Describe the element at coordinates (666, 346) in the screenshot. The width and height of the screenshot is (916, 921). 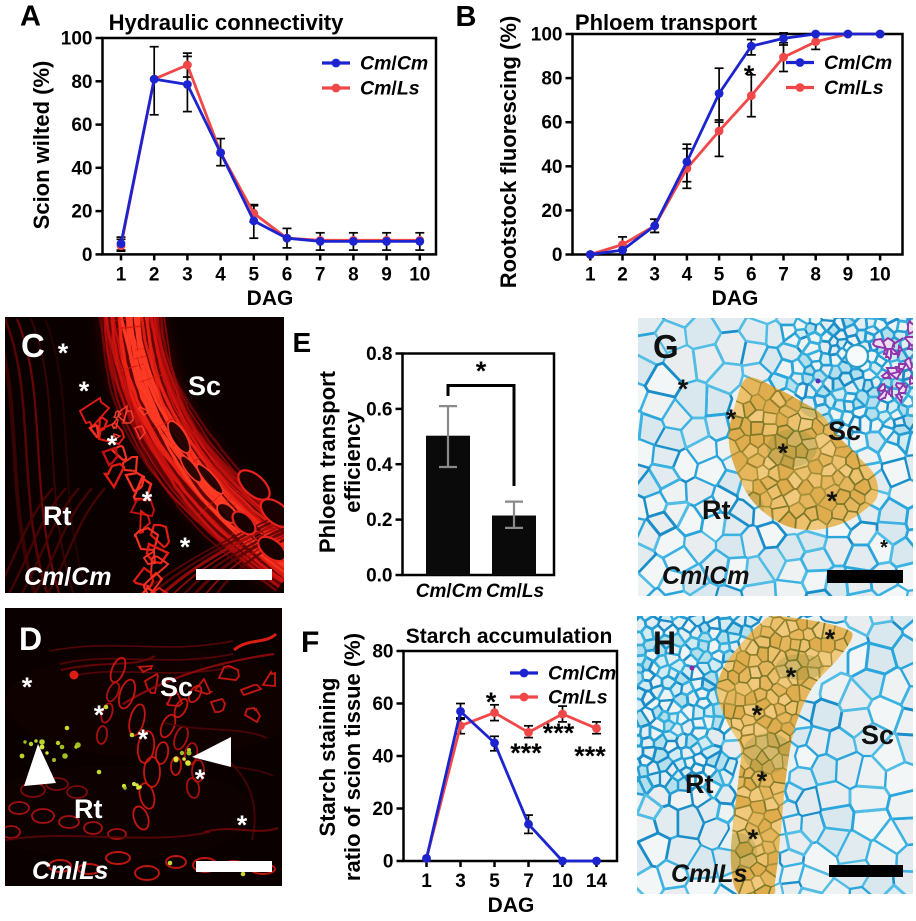
I see `svg-text: G` at that location.